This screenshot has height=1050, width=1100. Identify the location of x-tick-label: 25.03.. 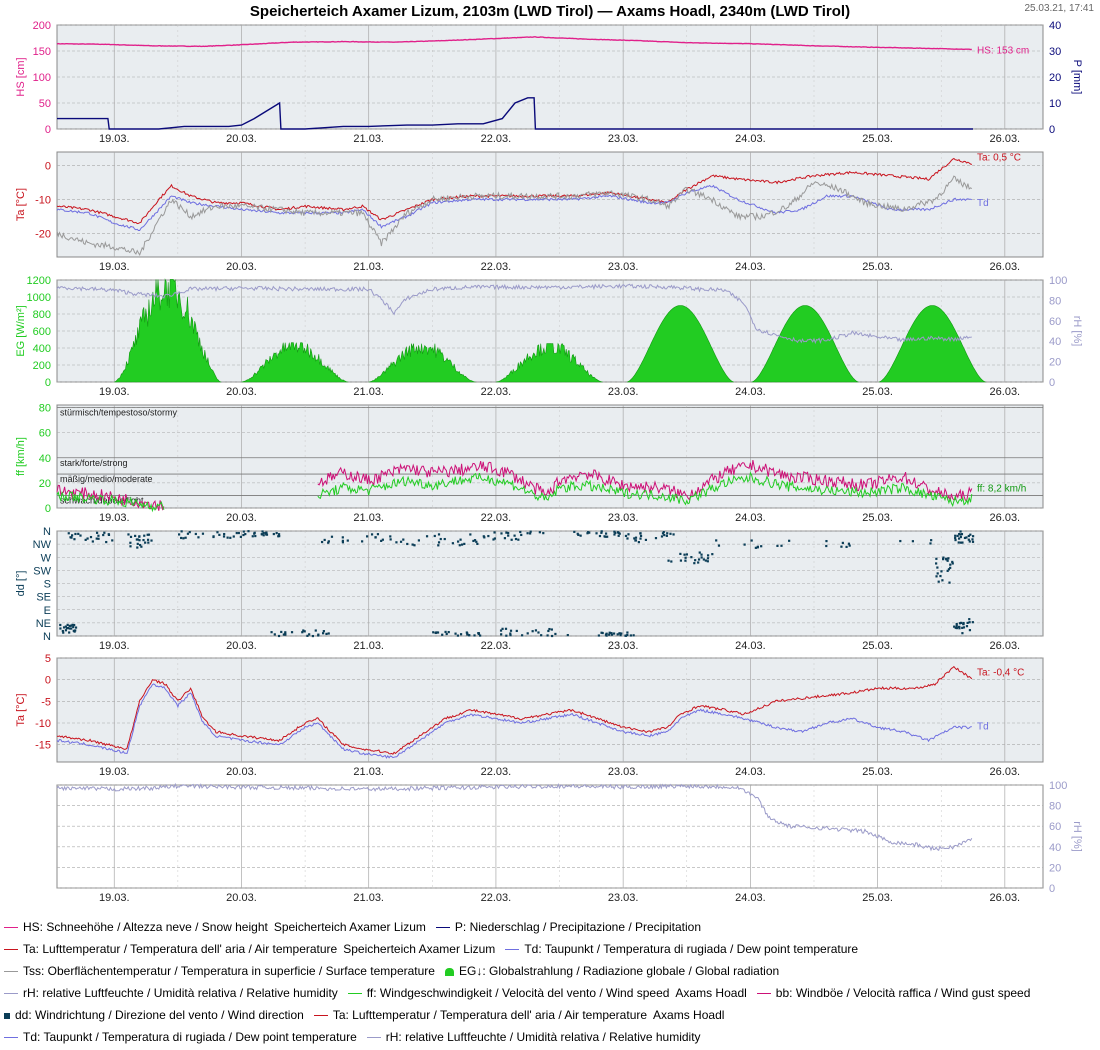
(877, 646).